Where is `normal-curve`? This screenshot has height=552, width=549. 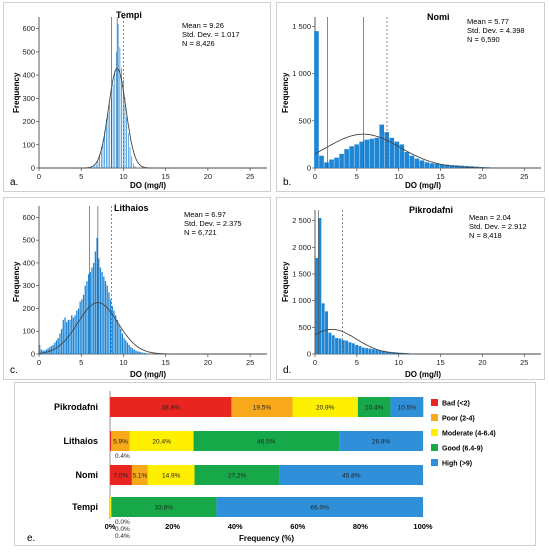
normal-curve is located at coordinates (153, 118).